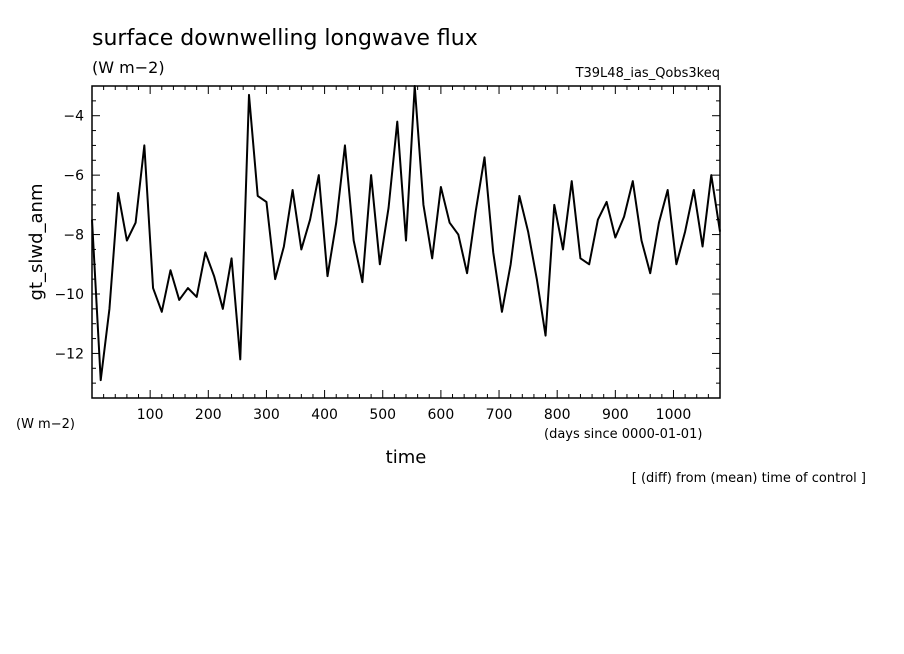  What do you see at coordinates (73, 236) in the screenshot?
I see `y-tick-label: −8` at bounding box center [73, 236].